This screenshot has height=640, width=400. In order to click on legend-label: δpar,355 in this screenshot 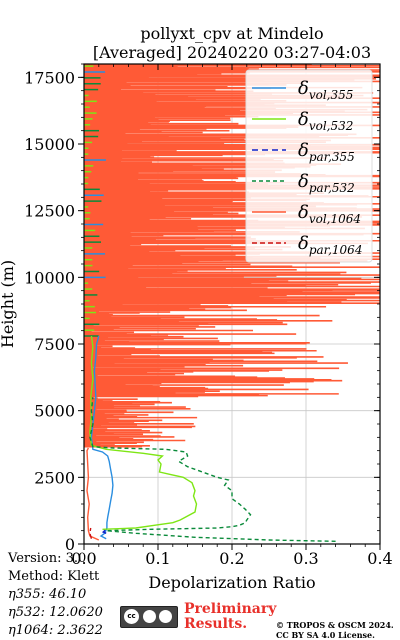, I will do `click(326, 152)`.